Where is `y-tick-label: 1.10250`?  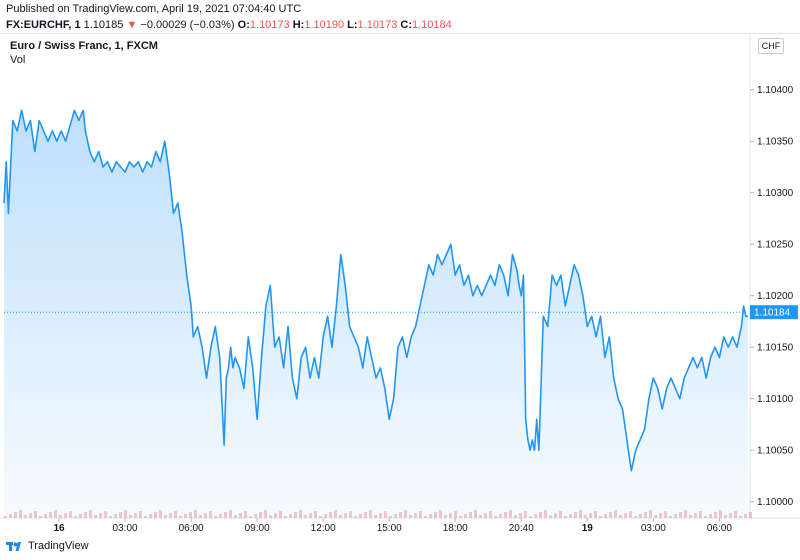
y-tick-label: 1.10250 is located at coordinates (775, 245).